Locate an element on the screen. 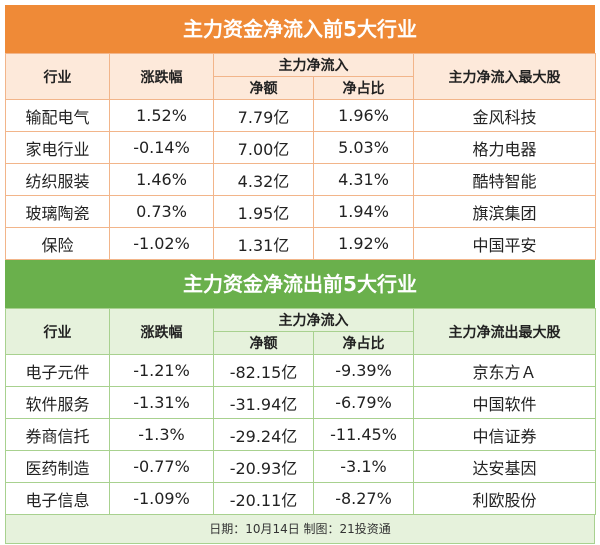  table-row: 纺织服装 1.46% 4.32亿 4.31% 酷特智能 is located at coordinates (300, 179).